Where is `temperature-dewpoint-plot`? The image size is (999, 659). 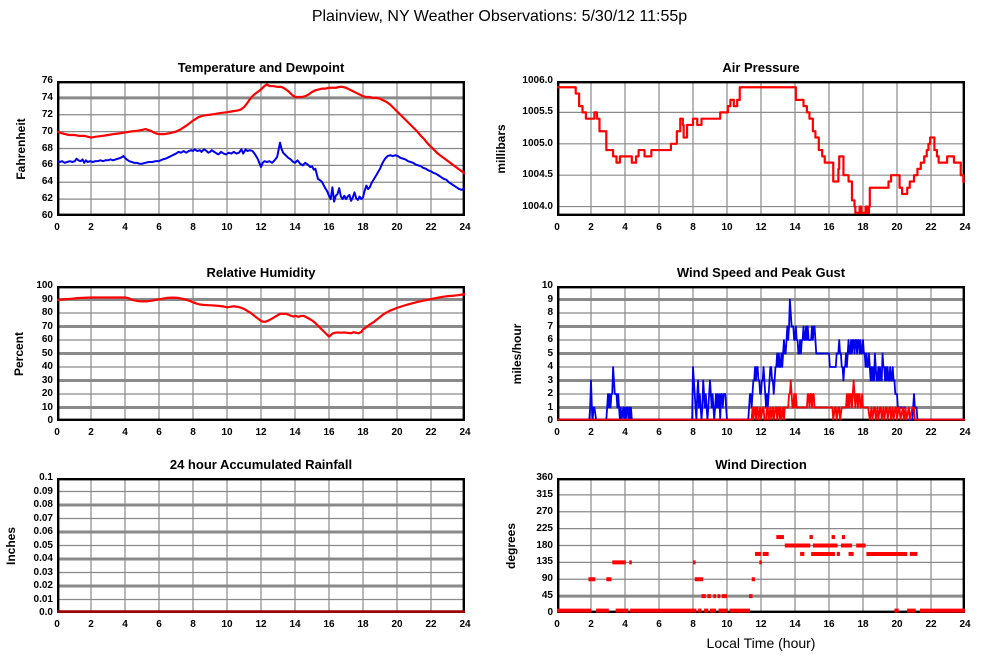
temperature-dewpoint-plot is located at coordinates (261, 148).